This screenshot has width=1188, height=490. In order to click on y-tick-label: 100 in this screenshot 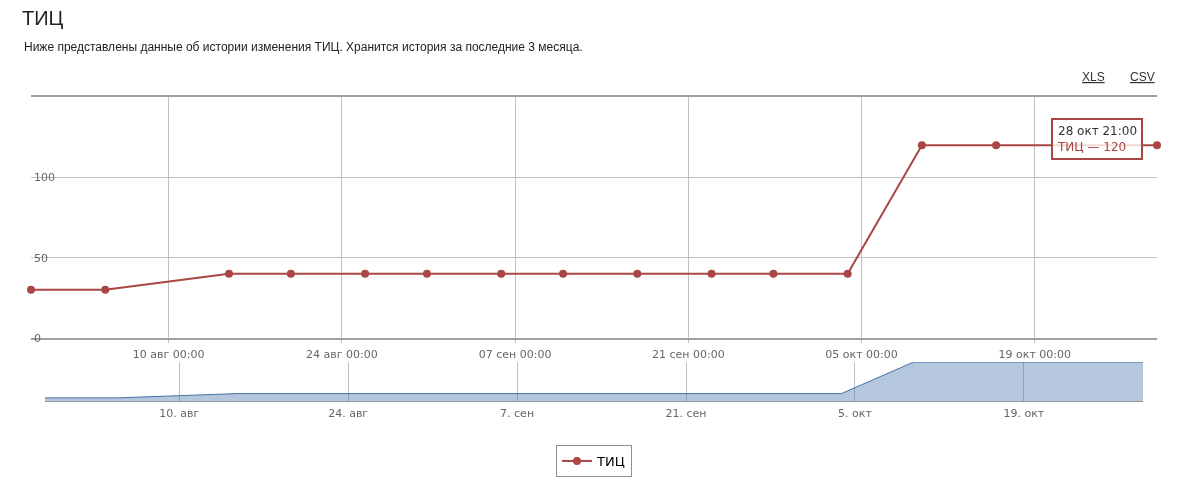, I will do `click(44, 178)`.